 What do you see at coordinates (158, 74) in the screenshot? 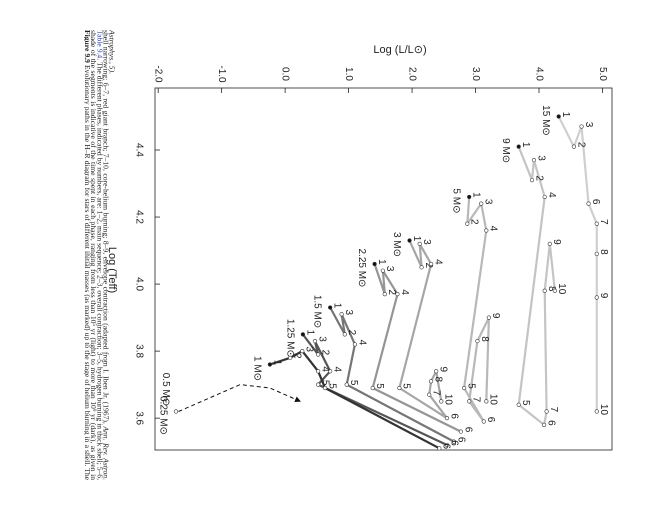
I see `y-tick-label: -2.0` at bounding box center [158, 74].